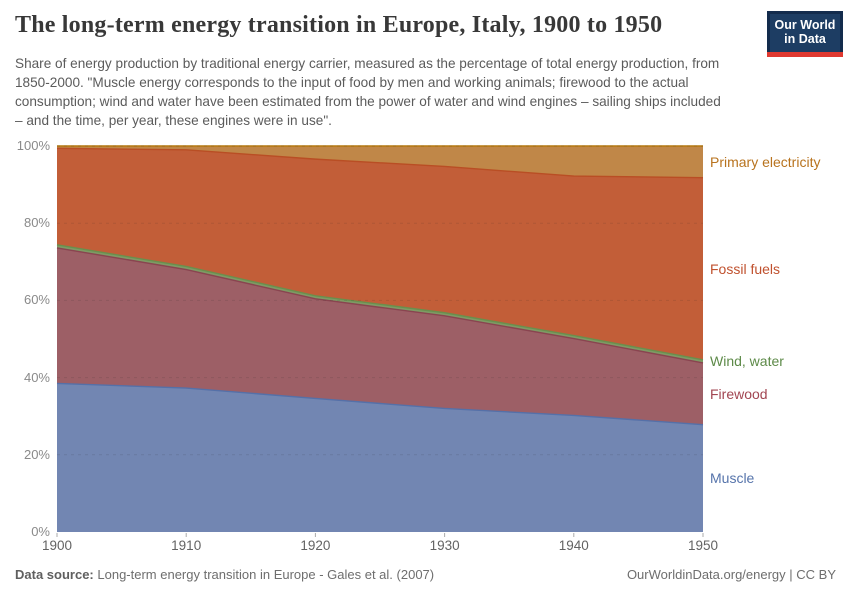  I want to click on legend-label-wind-water: Wind, water, so click(747, 361).